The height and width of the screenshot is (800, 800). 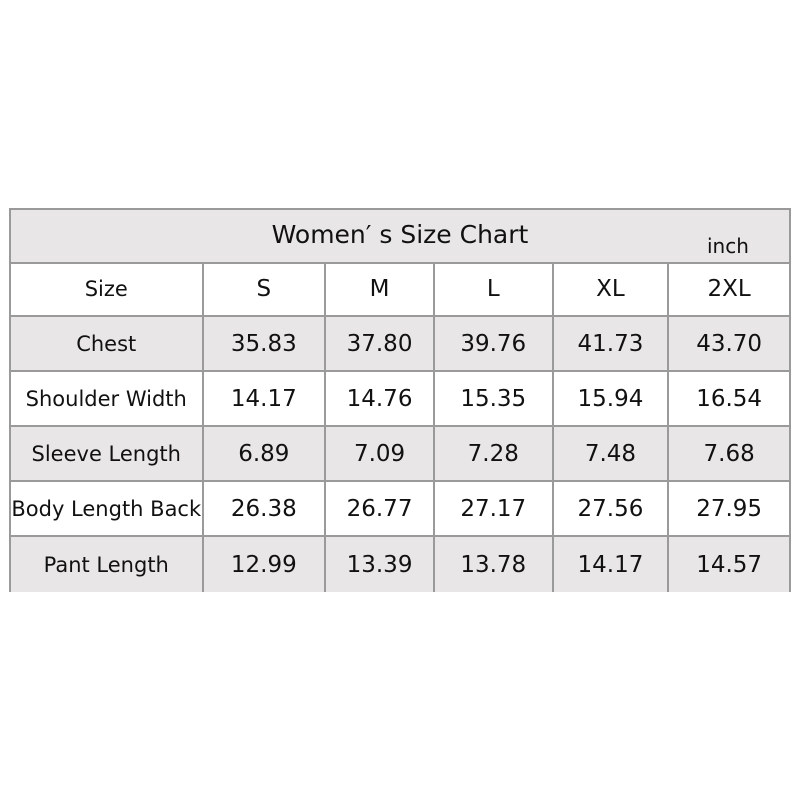 What do you see at coordinates (494, 343) in the screenshot?
I see `measurement-cell: 39.76` at bounding box center [494, 343].